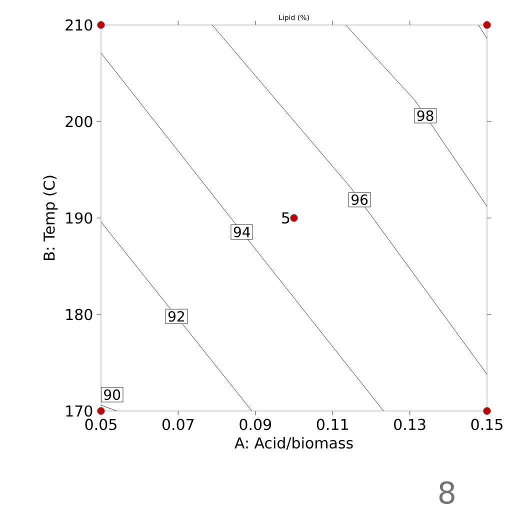 This screenshot has height=505, width=531. What do you see at coordinates (425, 115) in the screenshot?
I see `series-label: 98` at bounding box center [425, 115].